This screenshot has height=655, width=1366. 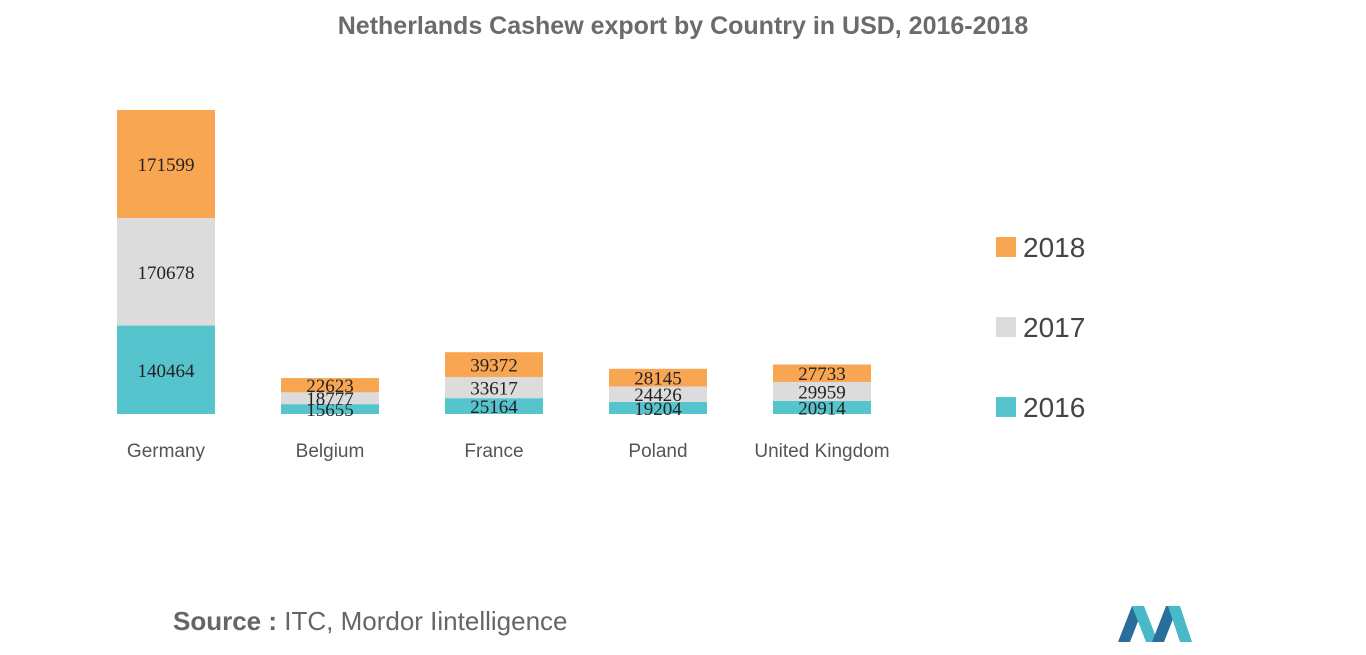 I want to click on legend-label-2018: 2018, so click(x=1054, y=247).